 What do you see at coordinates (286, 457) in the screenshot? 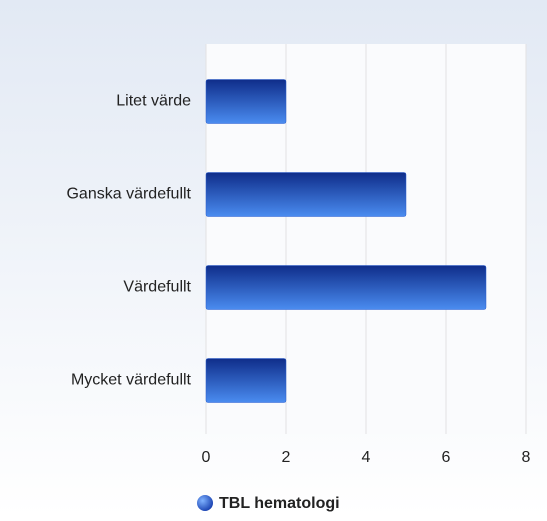
I see `x-tick-label: 2` at bounding box center [286, 457].